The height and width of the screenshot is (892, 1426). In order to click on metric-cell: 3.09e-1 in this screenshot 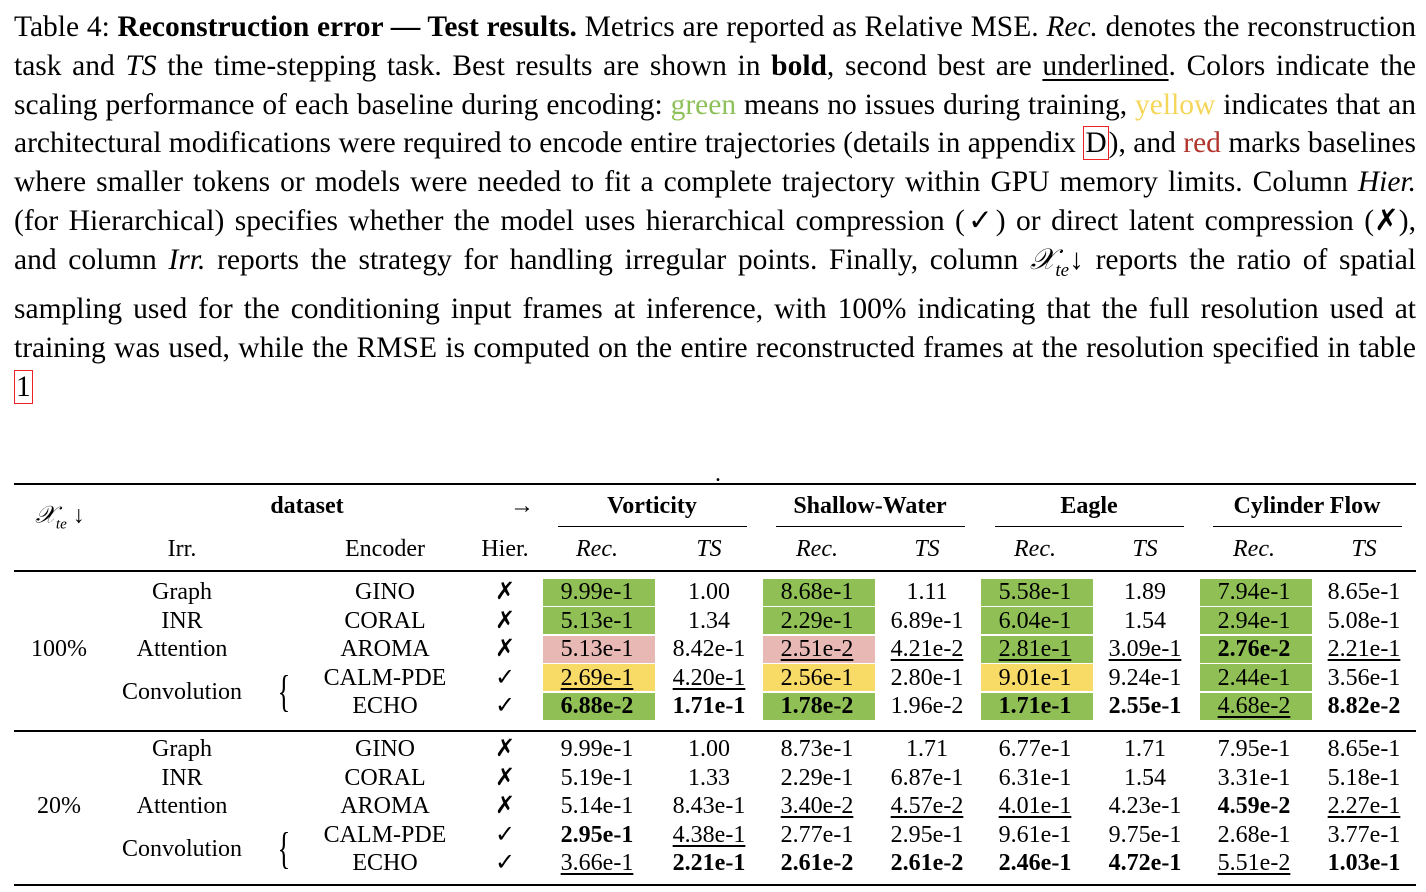, I will do `click(1145, 649)`.